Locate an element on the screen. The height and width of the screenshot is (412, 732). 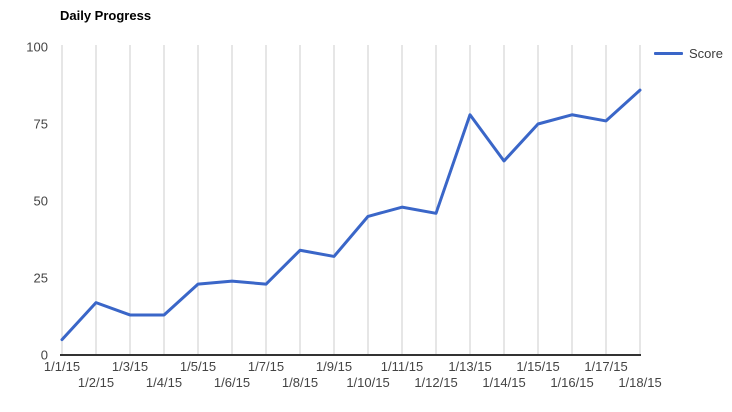
y-axis-tick-label: 25 is located at coordinates (41, 278).